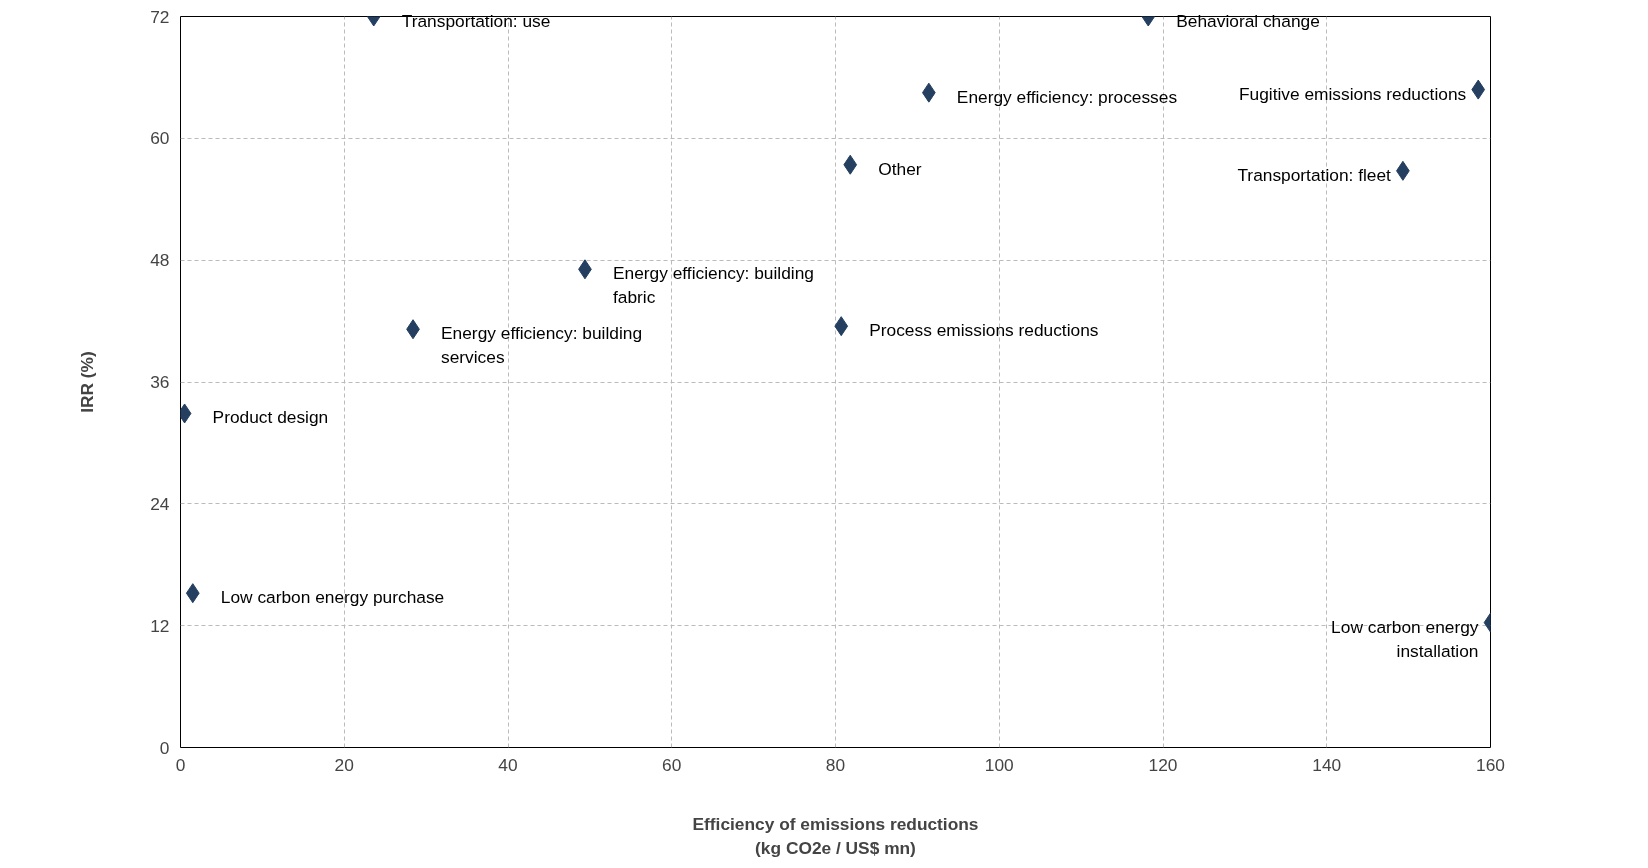 The width and height of the screenshot is (1648, 868). What do you see at coordinates (87, 382) in the screenshot?
I see `y-axis-title: IRR (%)` at bounding box center [87, 382].